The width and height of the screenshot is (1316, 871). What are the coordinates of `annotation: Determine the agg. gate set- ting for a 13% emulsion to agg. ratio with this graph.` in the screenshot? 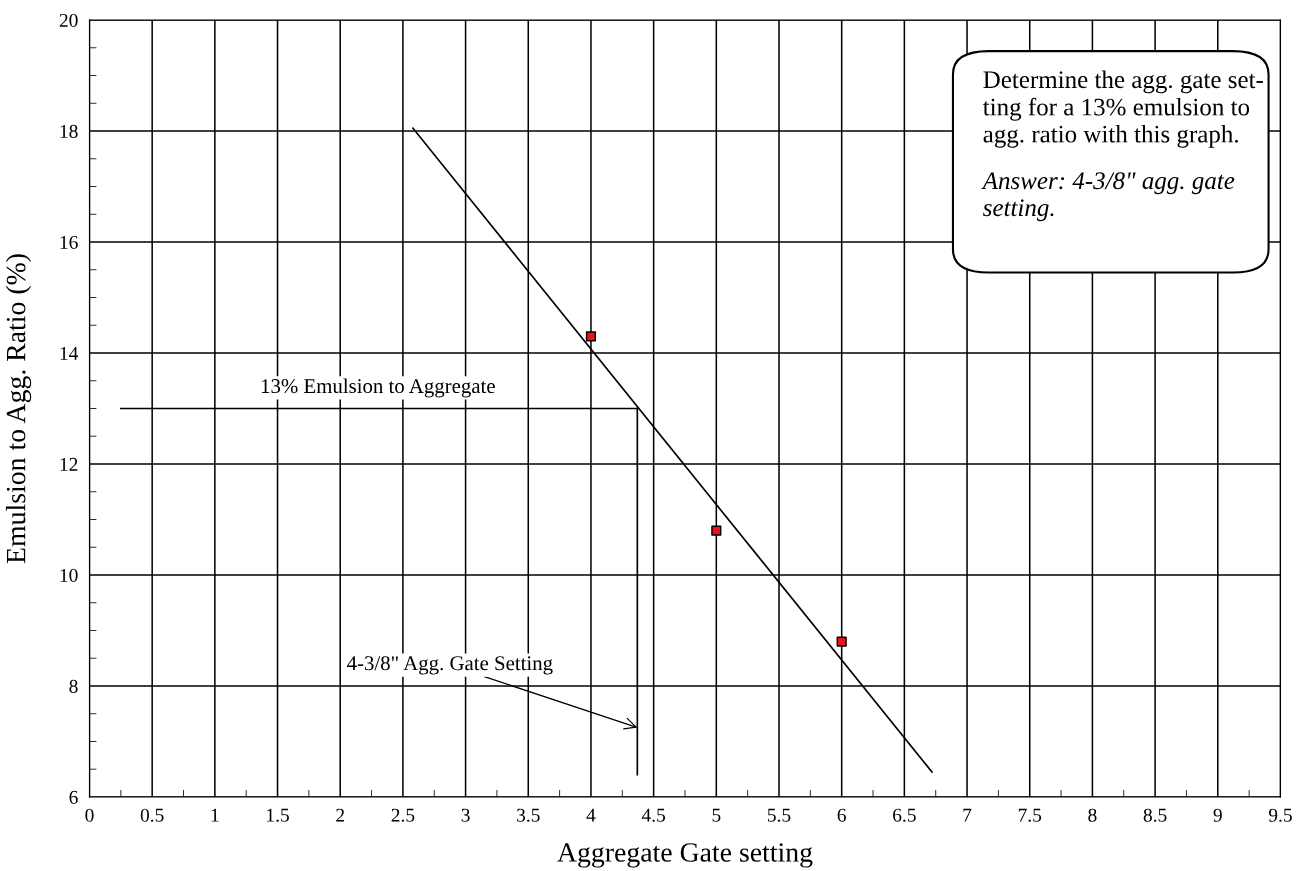 It's located at (1122, 109).